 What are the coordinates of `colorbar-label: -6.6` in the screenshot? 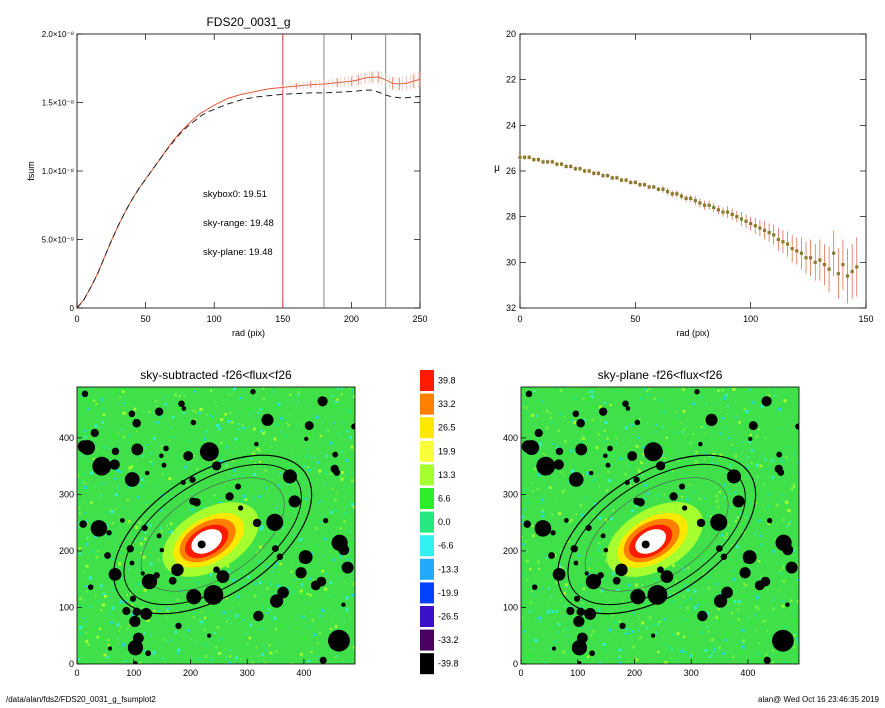 It's located at (446, 546).